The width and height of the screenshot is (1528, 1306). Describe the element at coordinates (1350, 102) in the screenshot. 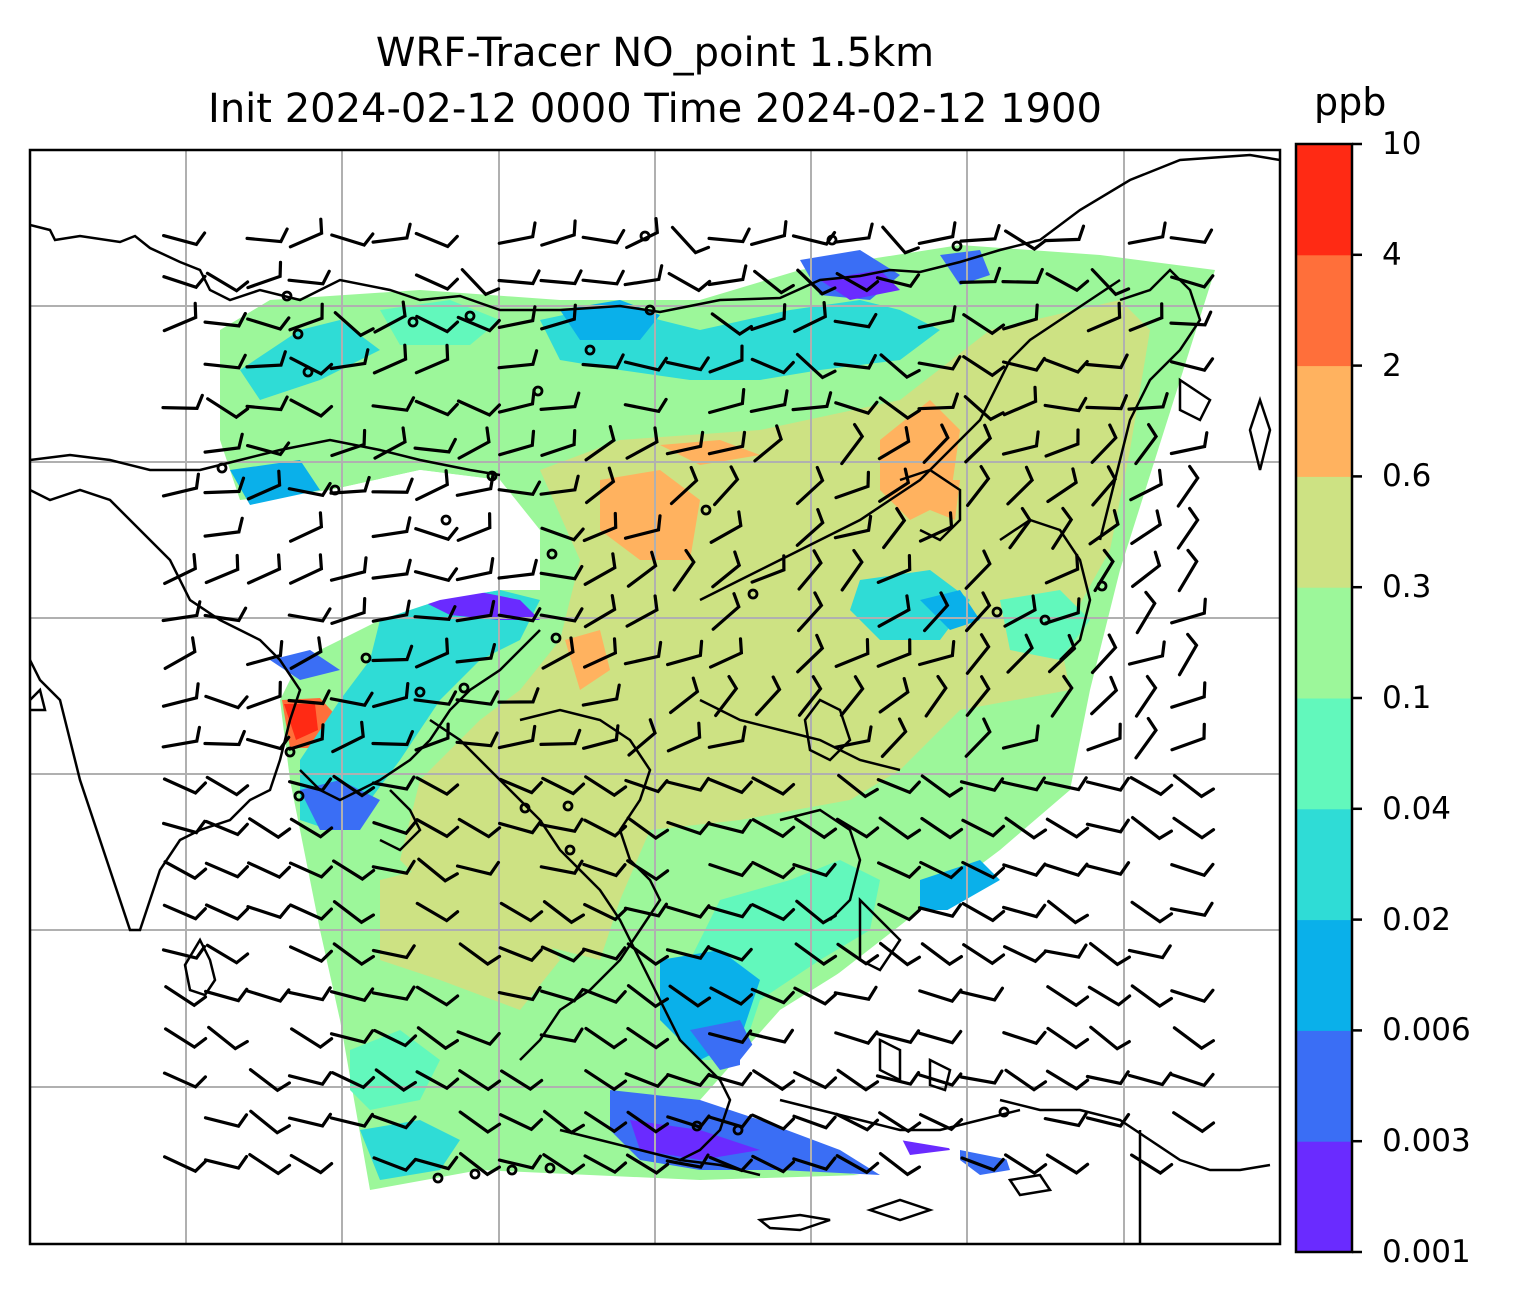

I see `colorbar-unit-label: ppb` at that location.